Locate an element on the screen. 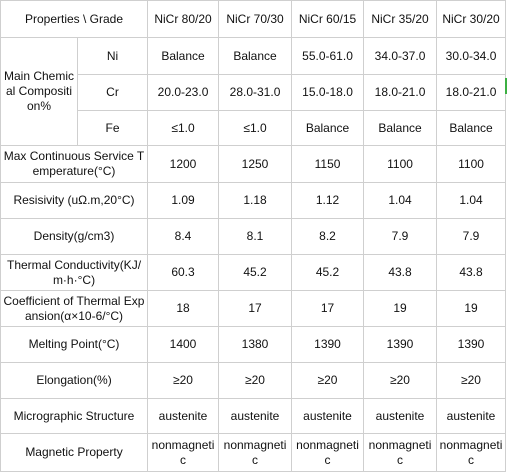 The image size is (507, 472). value-cell: 18 is located at coordinates (183, 308).